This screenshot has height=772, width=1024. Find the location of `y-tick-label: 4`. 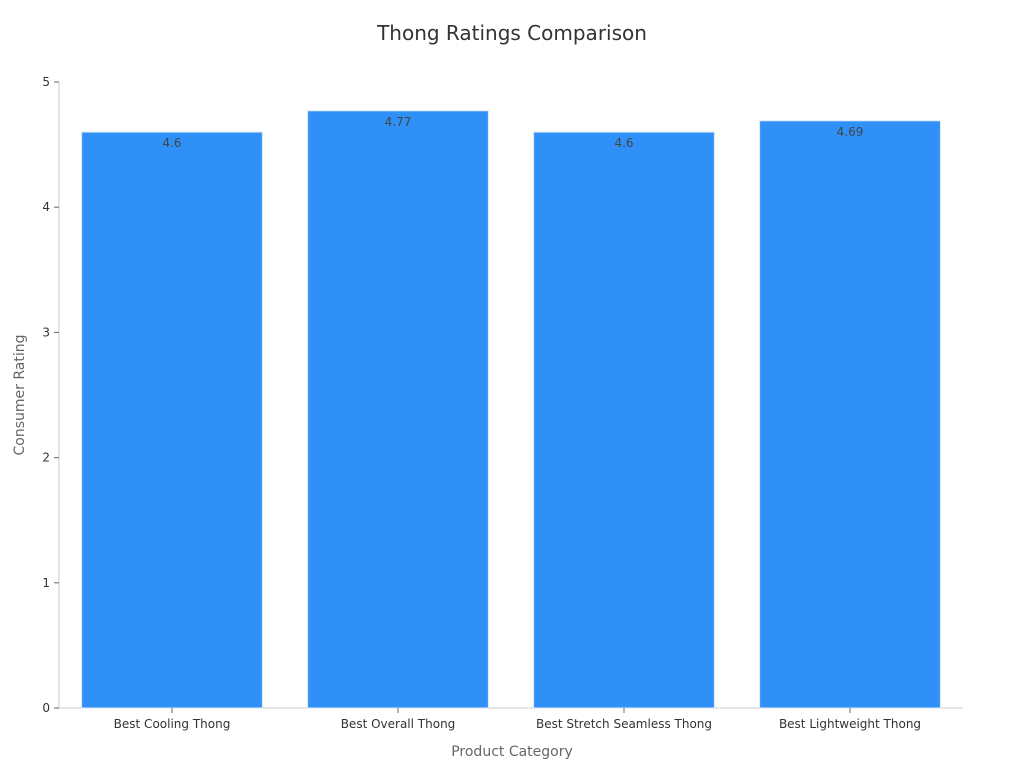

y-tick-label: 4 is located at coordinates (46, 207).